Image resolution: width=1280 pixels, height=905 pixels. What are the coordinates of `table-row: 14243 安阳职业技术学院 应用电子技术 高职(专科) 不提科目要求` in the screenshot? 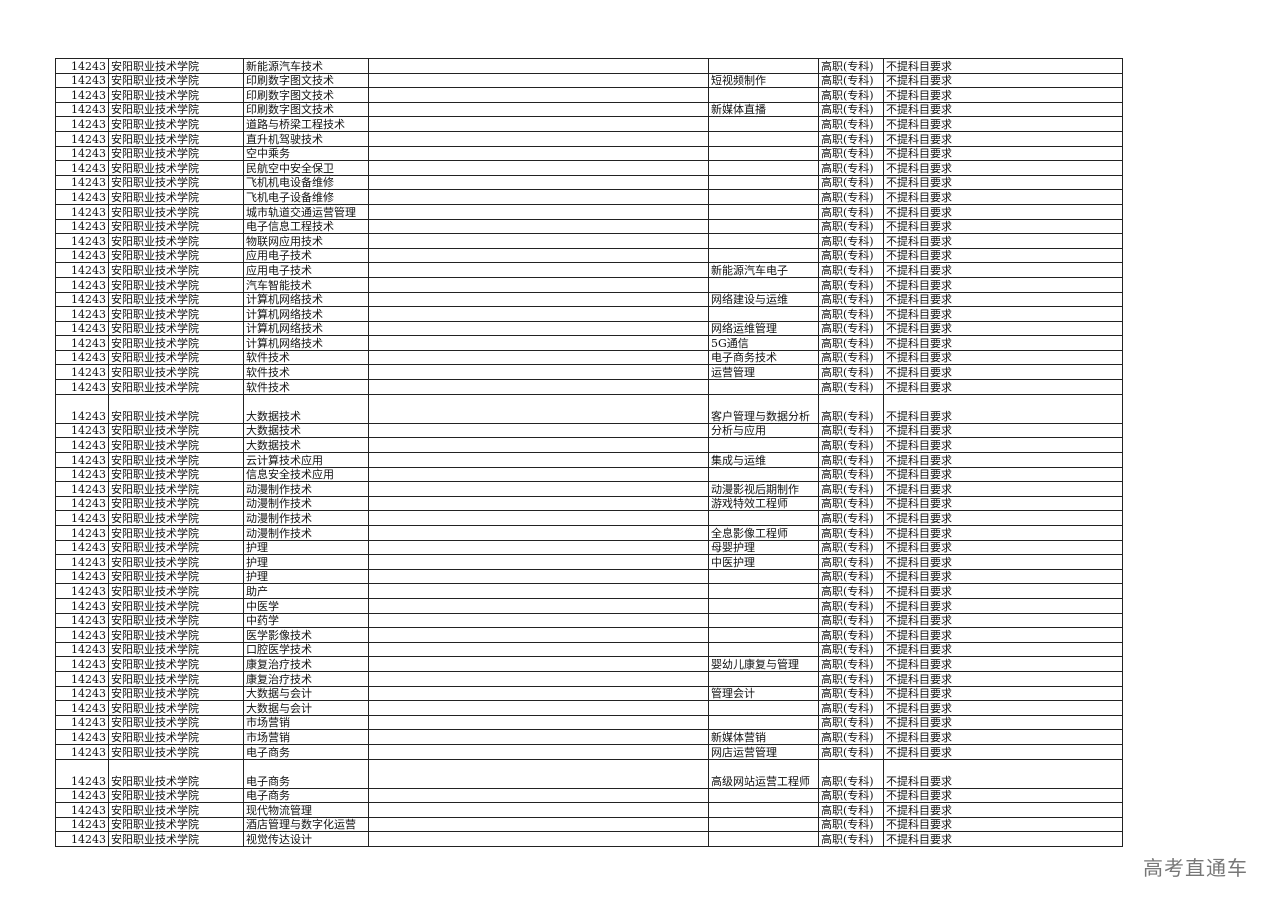 It's located at (589, 255).